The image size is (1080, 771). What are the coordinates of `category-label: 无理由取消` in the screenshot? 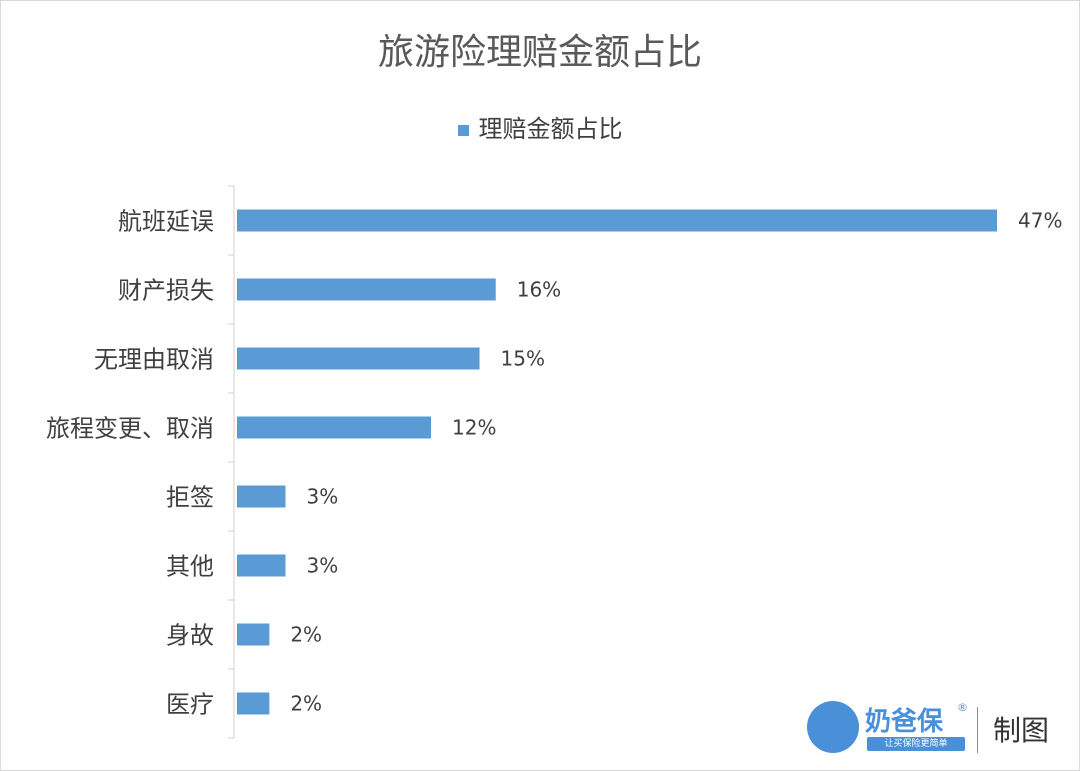 It's located at (154, 360).